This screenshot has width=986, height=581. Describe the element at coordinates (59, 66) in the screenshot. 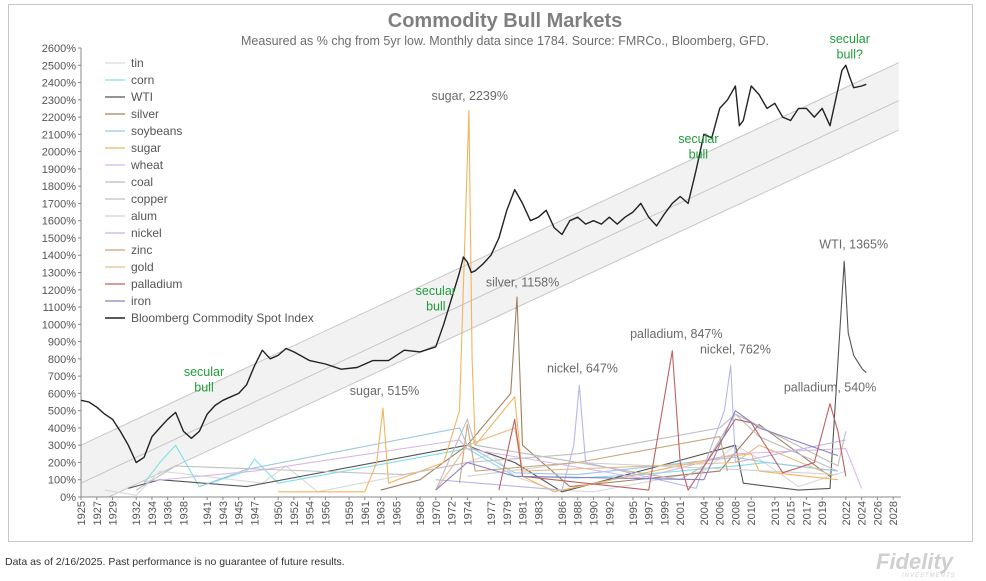

I see `y-tick-label: 2500%` at that location.